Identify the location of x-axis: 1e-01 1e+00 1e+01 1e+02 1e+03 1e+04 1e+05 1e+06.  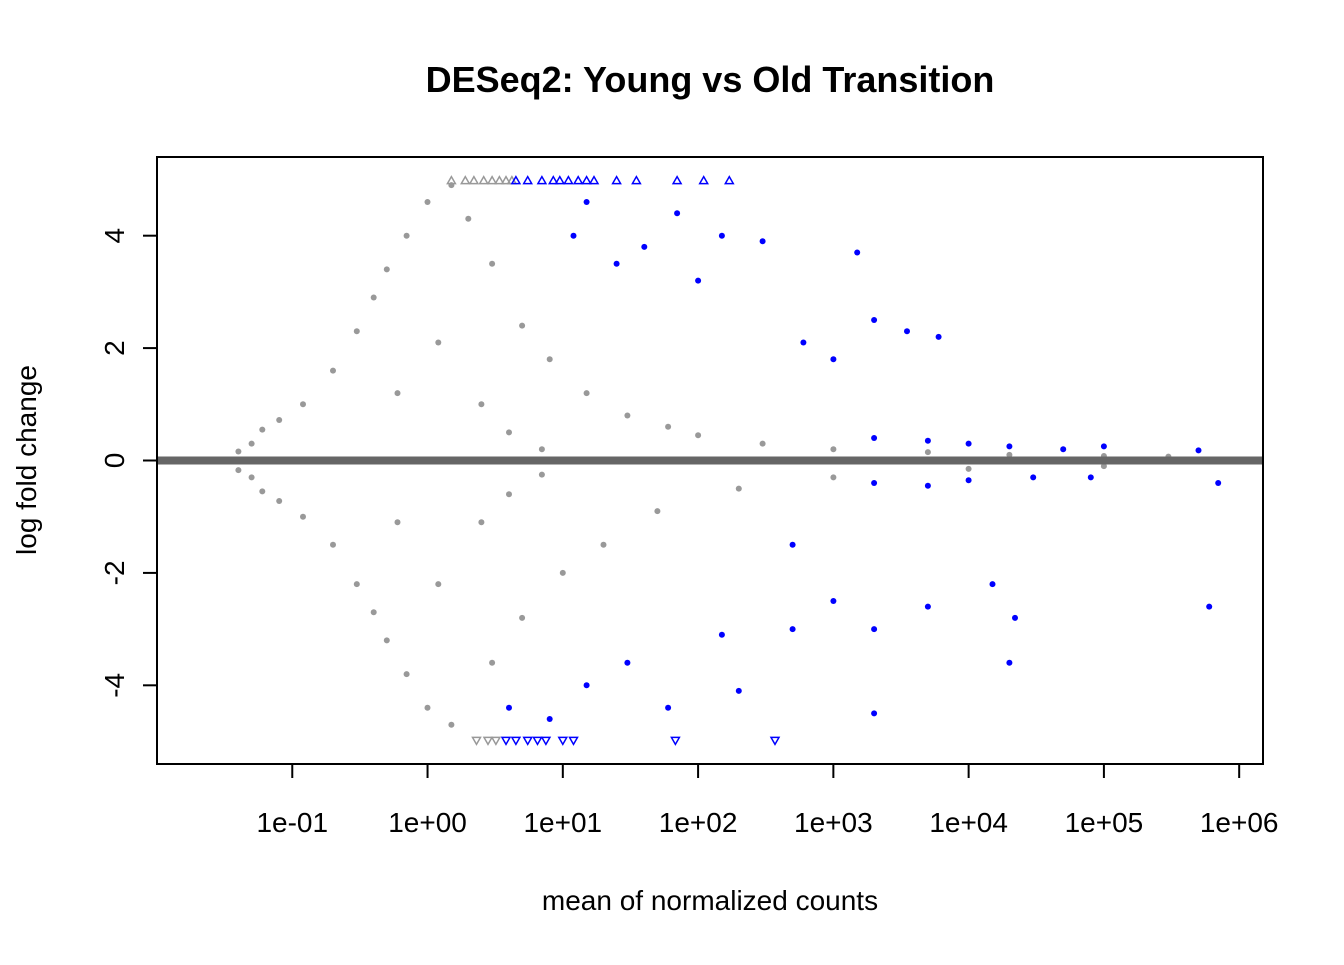
(767, 800).